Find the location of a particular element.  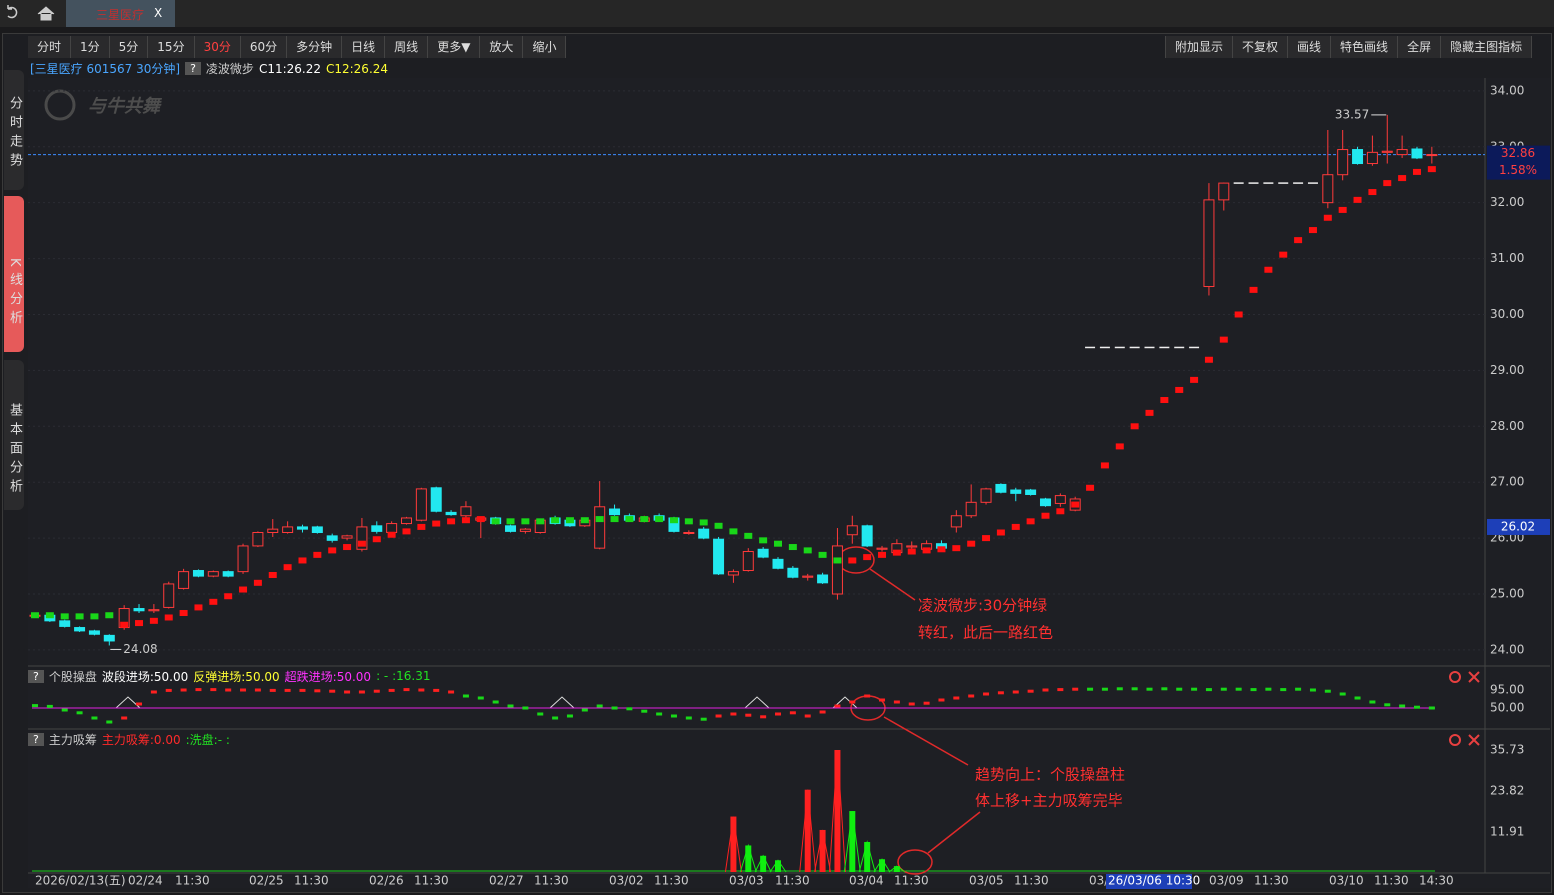

panel-icons is located at coordinates (1464, 708).